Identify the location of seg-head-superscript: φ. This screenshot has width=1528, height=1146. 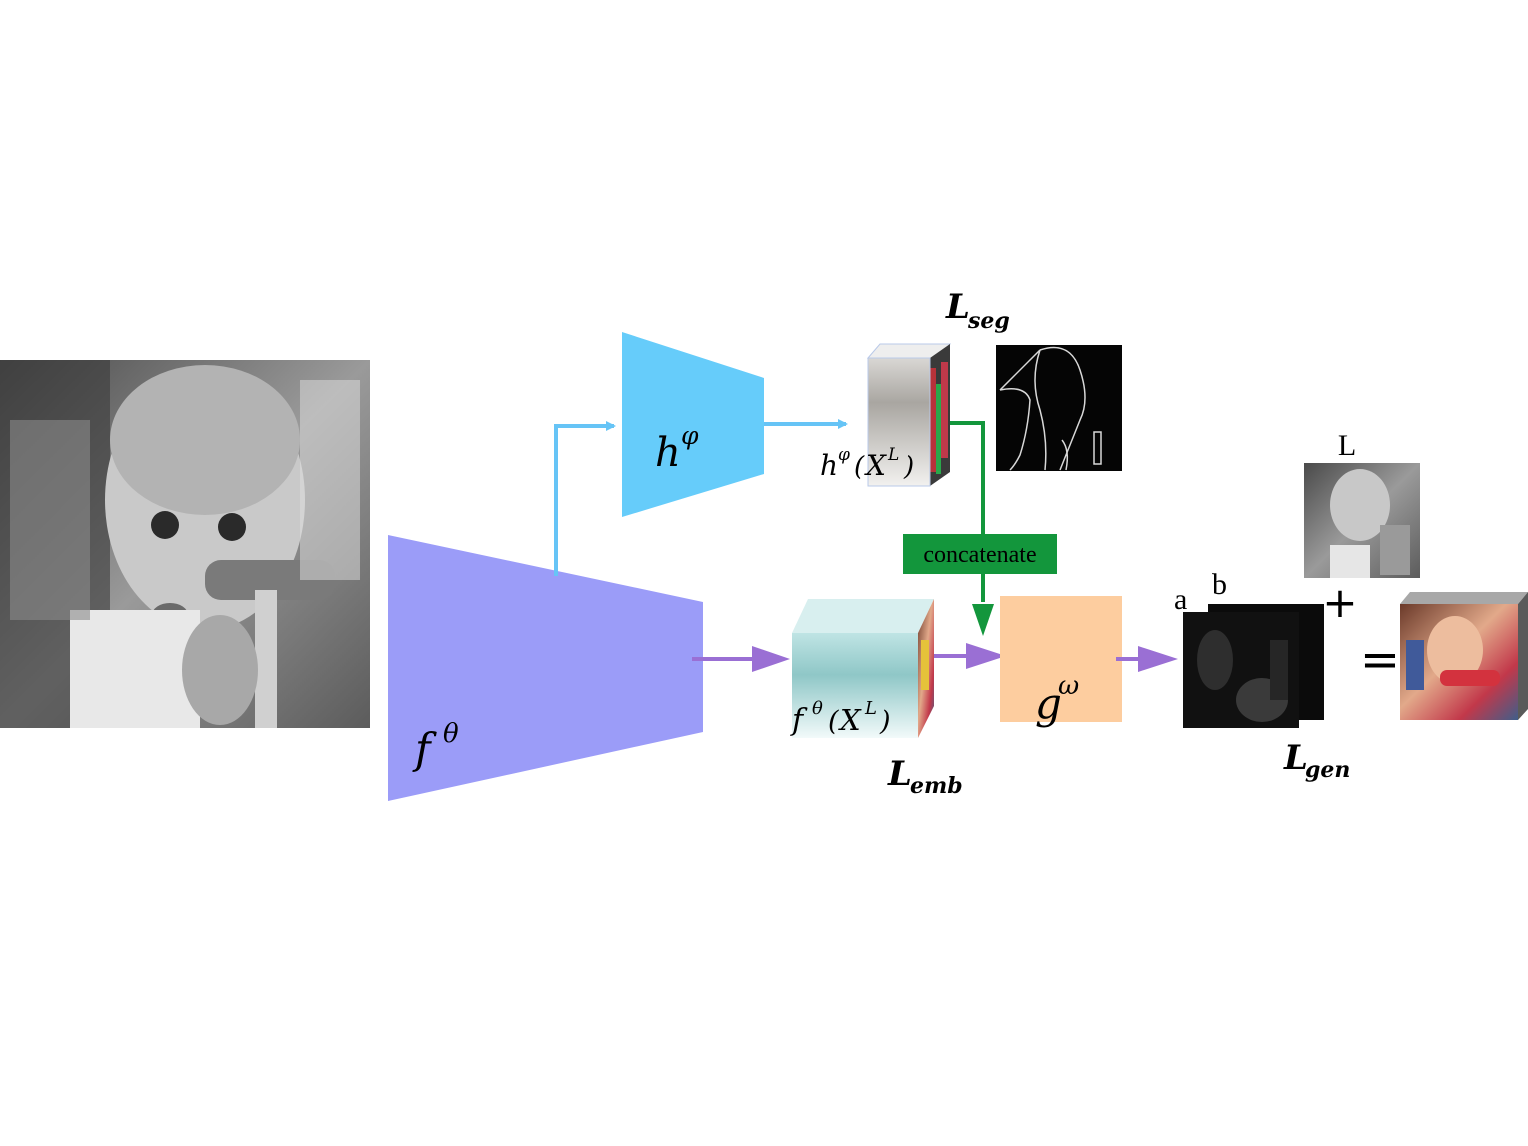
(690, 435).